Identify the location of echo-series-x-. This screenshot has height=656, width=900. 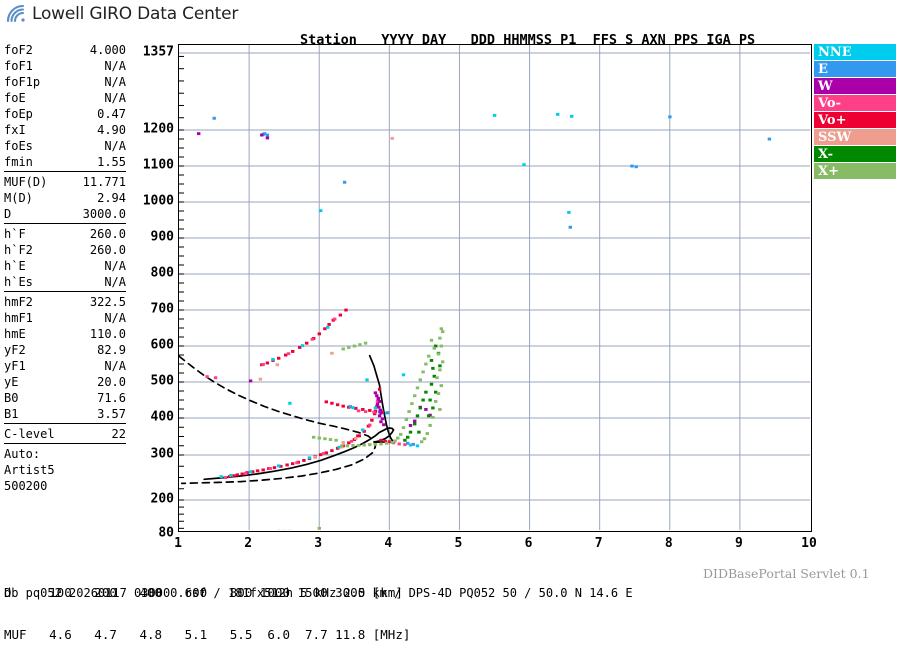
(422, 393).